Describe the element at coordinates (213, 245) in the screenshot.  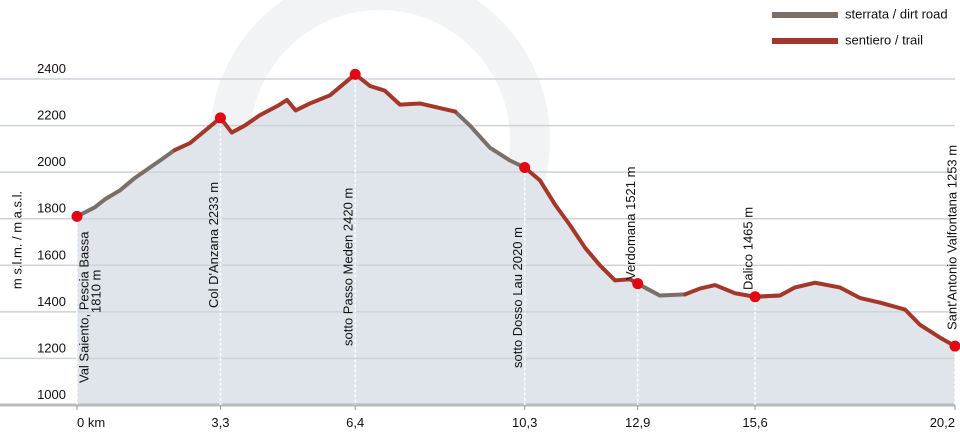
I see `waypoint-label: Col D'Anzana 2233 m` at that location.